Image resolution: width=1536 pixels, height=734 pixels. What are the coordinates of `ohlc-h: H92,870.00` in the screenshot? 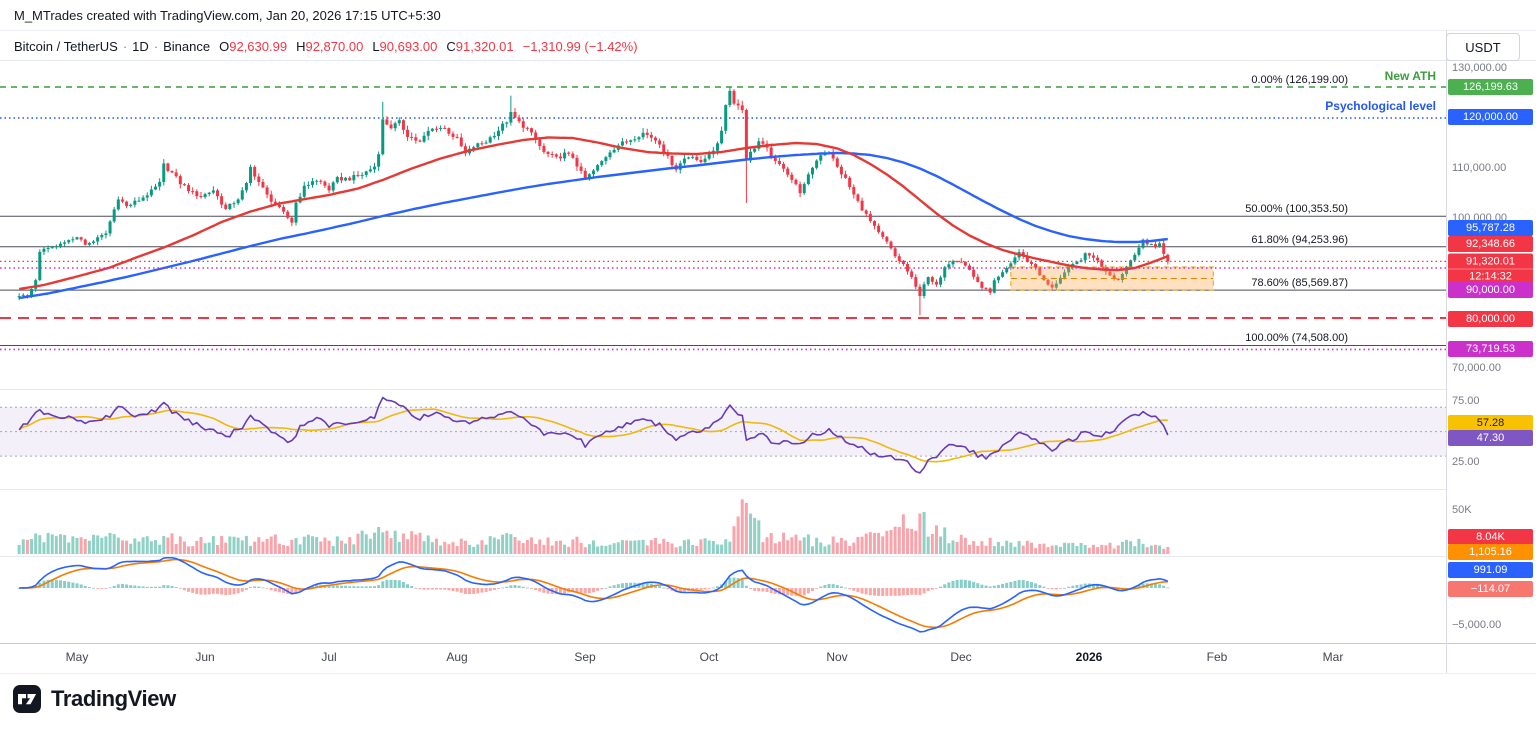 It's located at (330, 46).